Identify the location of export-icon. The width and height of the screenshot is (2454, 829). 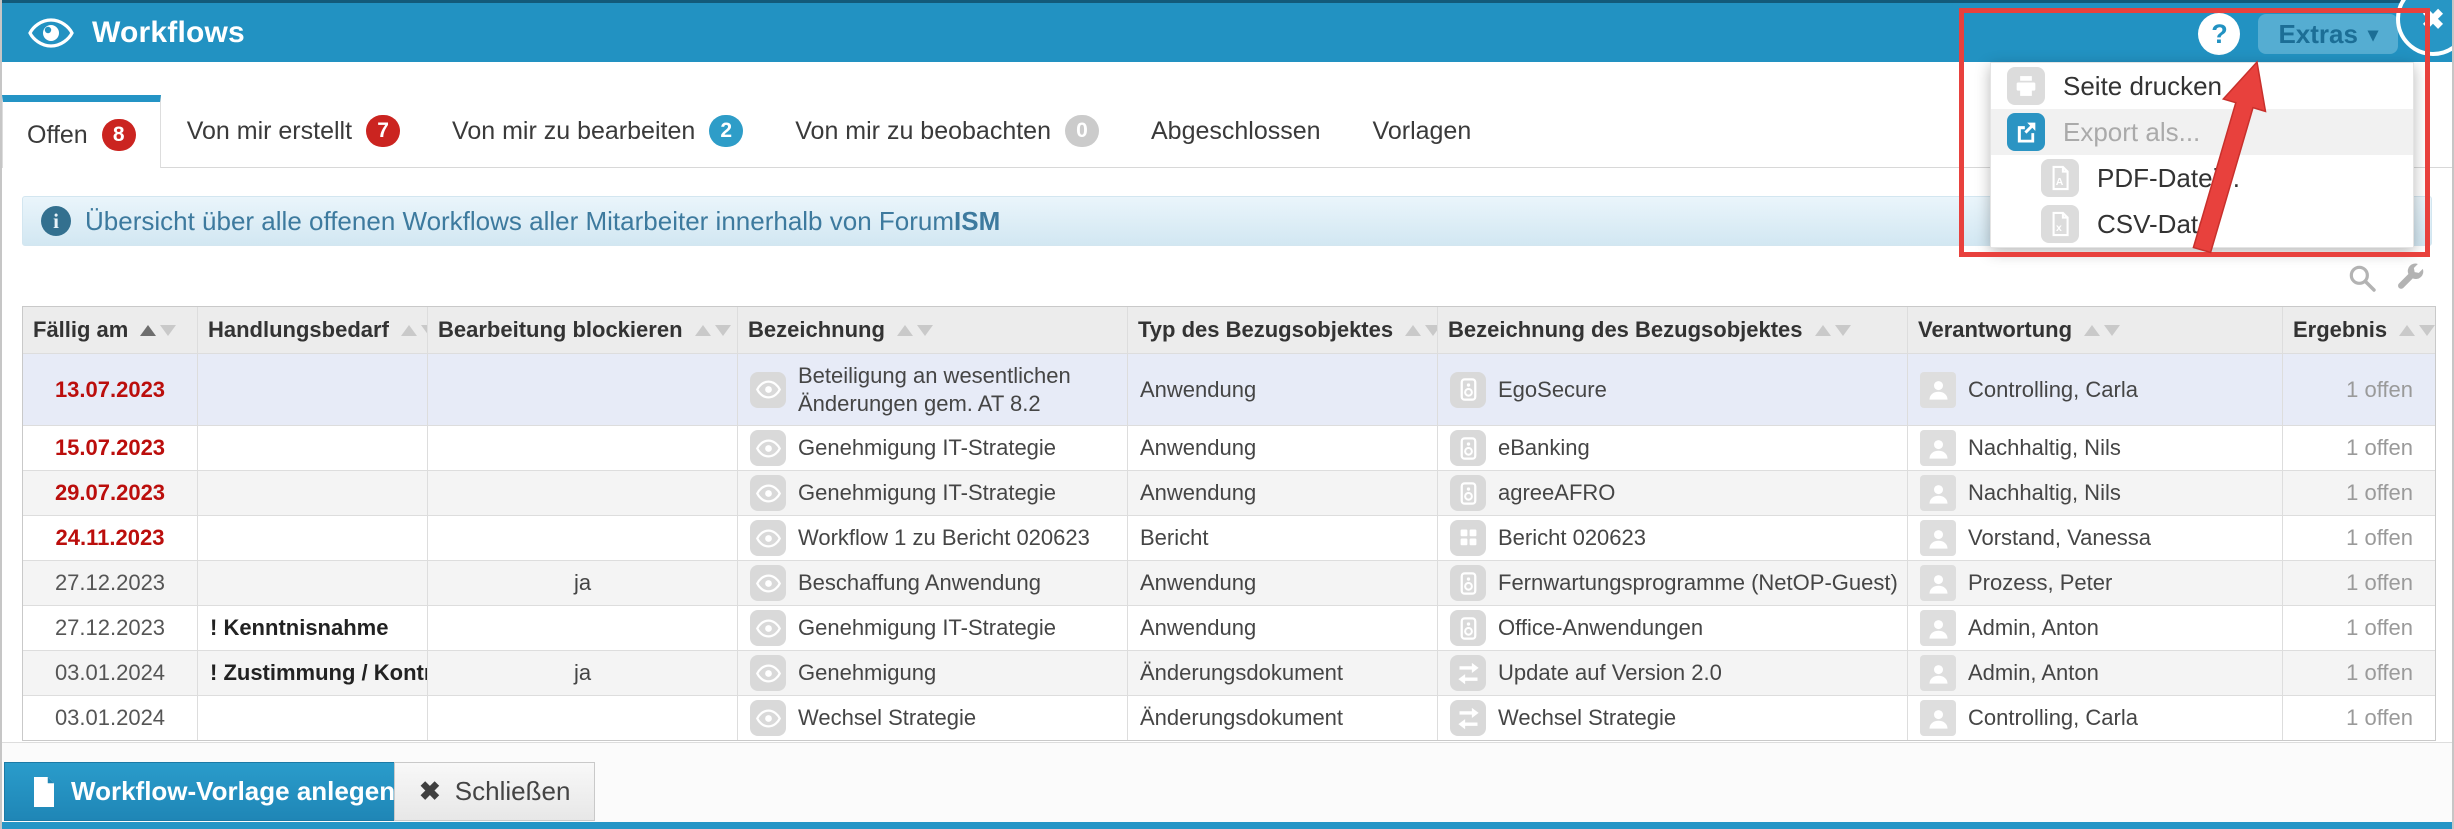
(2026, 132).